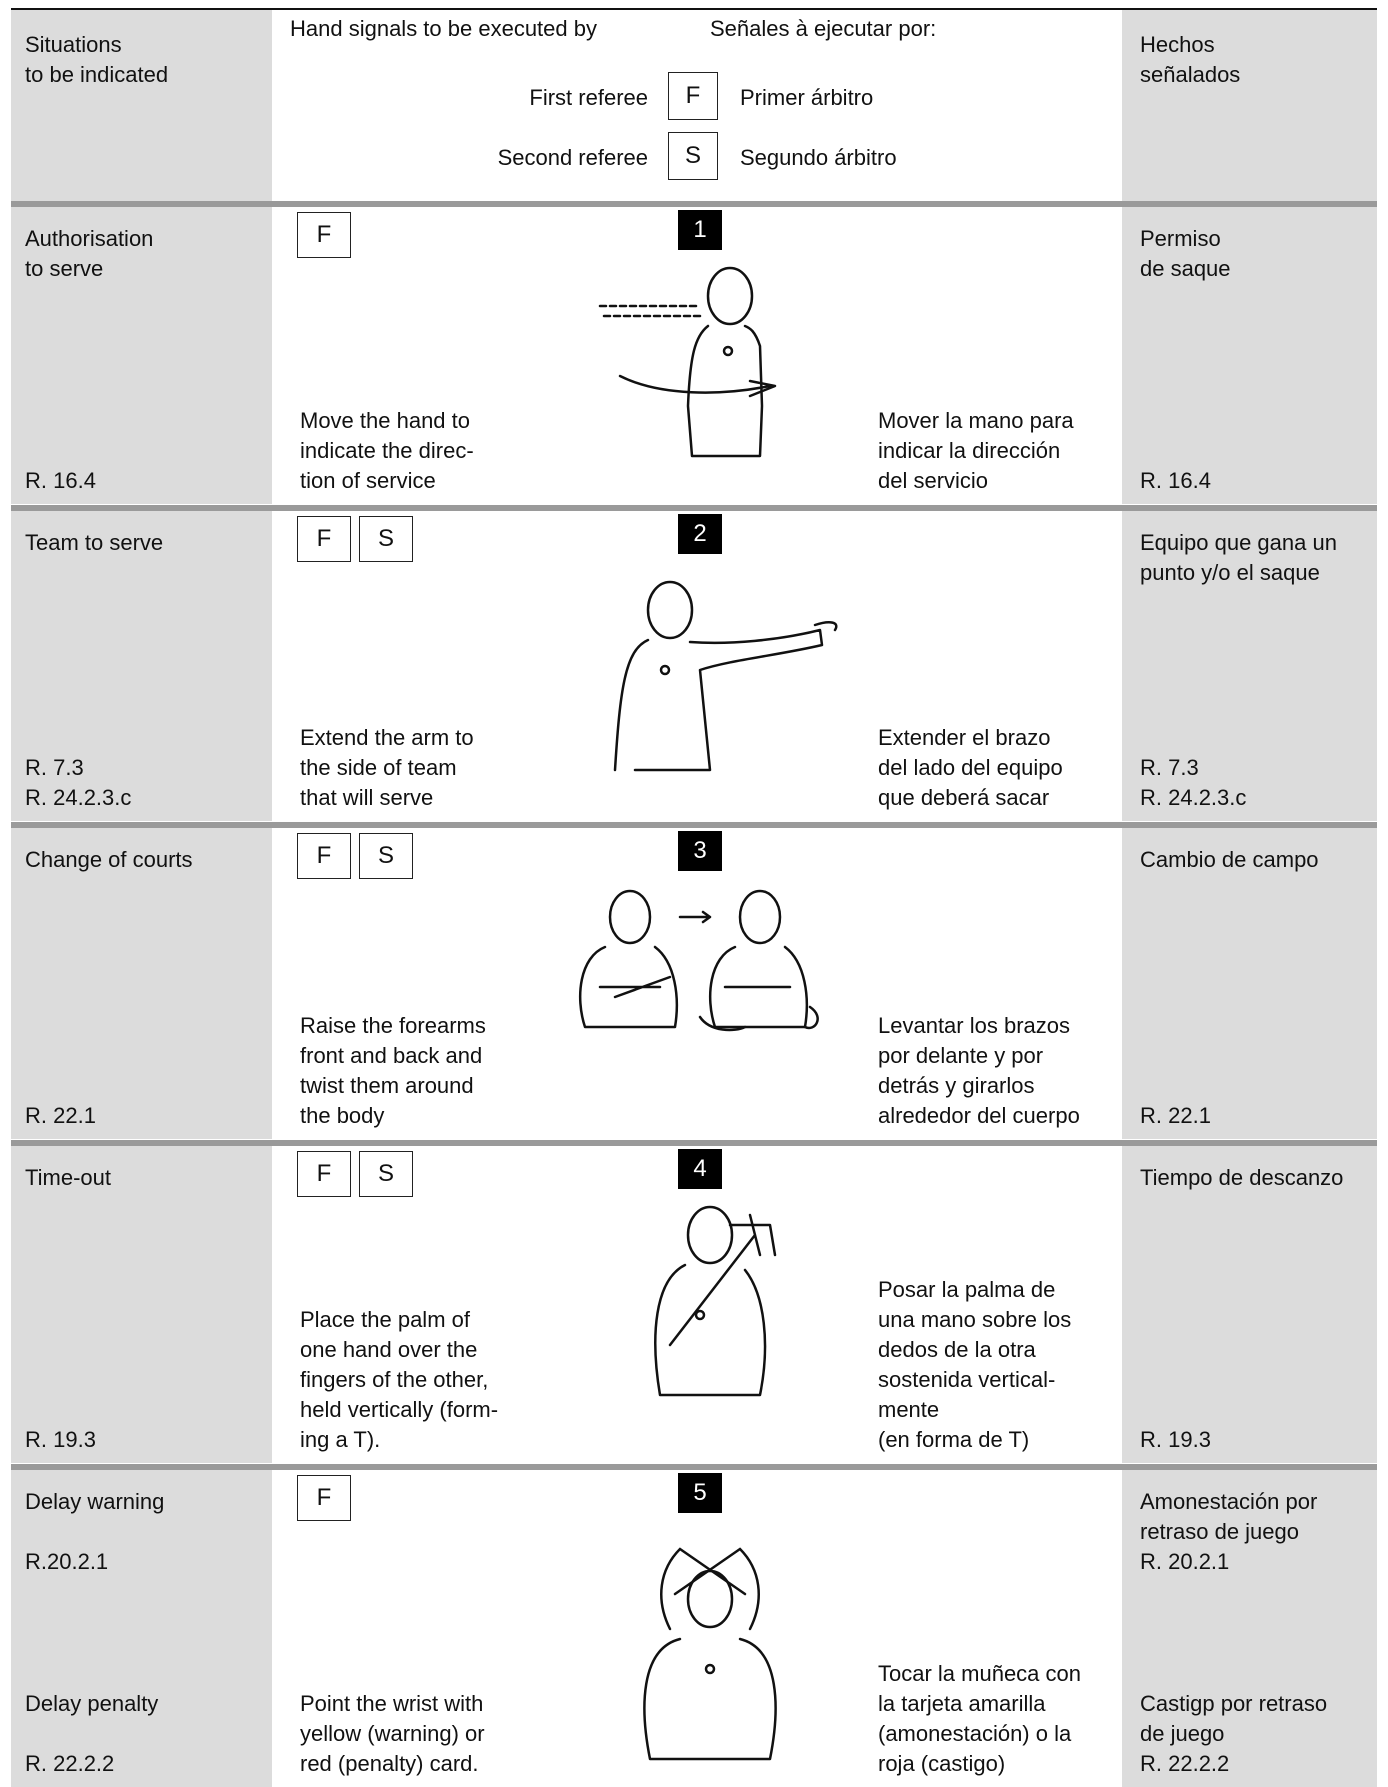 This screenshot has height=1787, width=1388. I want to click on hecho-regla: R. 16.4, so click(1175, 480).